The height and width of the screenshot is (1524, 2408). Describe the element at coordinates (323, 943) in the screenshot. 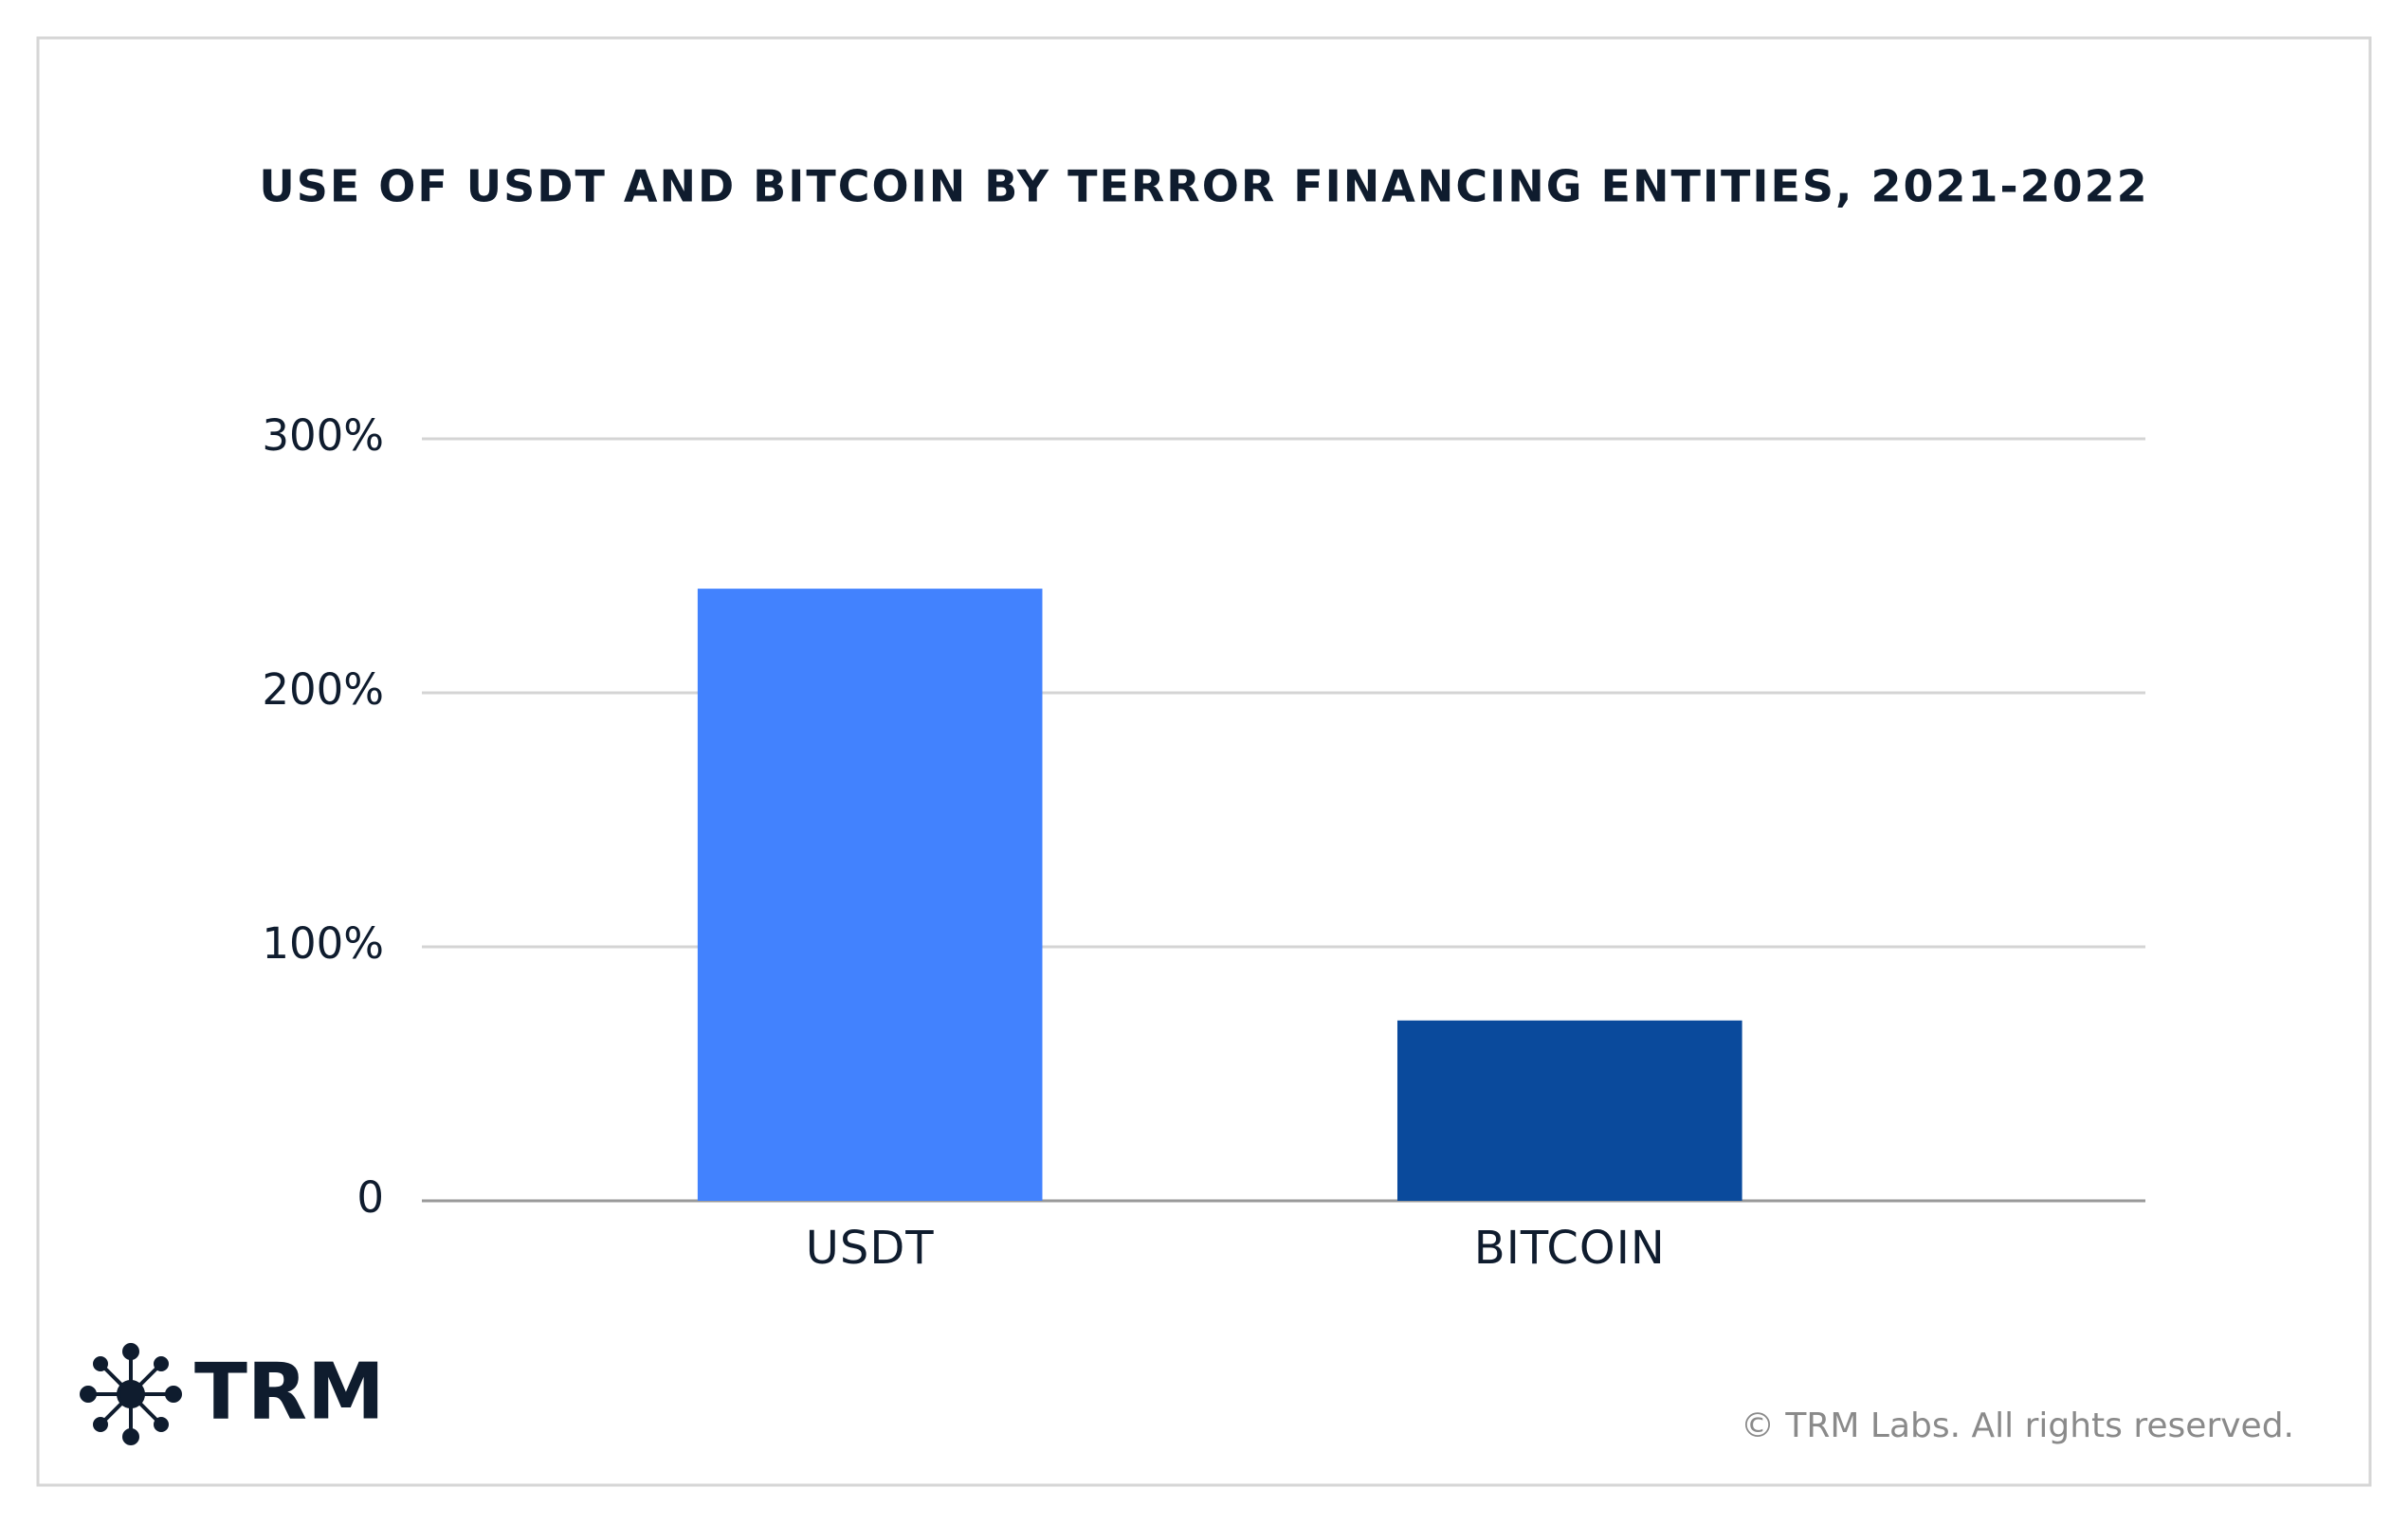

I see `y-tick-label: 100%` at that location.